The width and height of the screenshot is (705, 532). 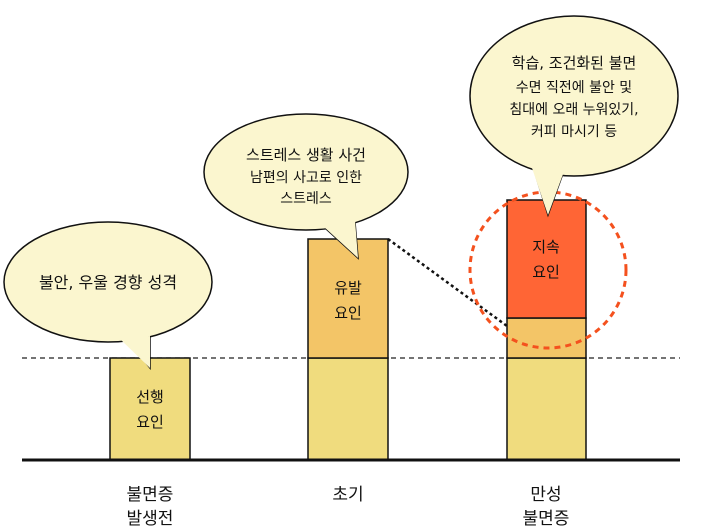 I want to click on bubble-perpetuating-line2: 수면 직전에 불안 및, so click(x=574, y=88).